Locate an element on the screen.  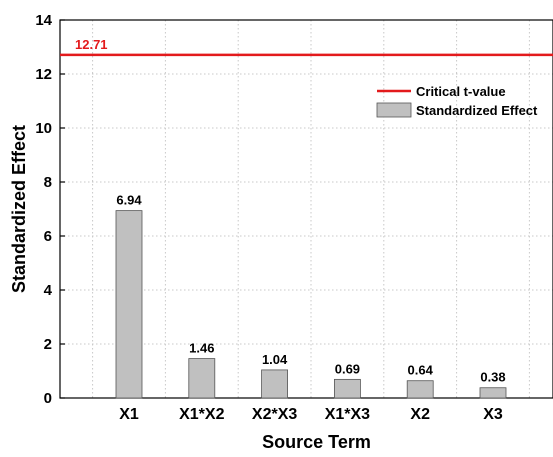
y-tick-label: 14 is located at coordinates (43, 20).